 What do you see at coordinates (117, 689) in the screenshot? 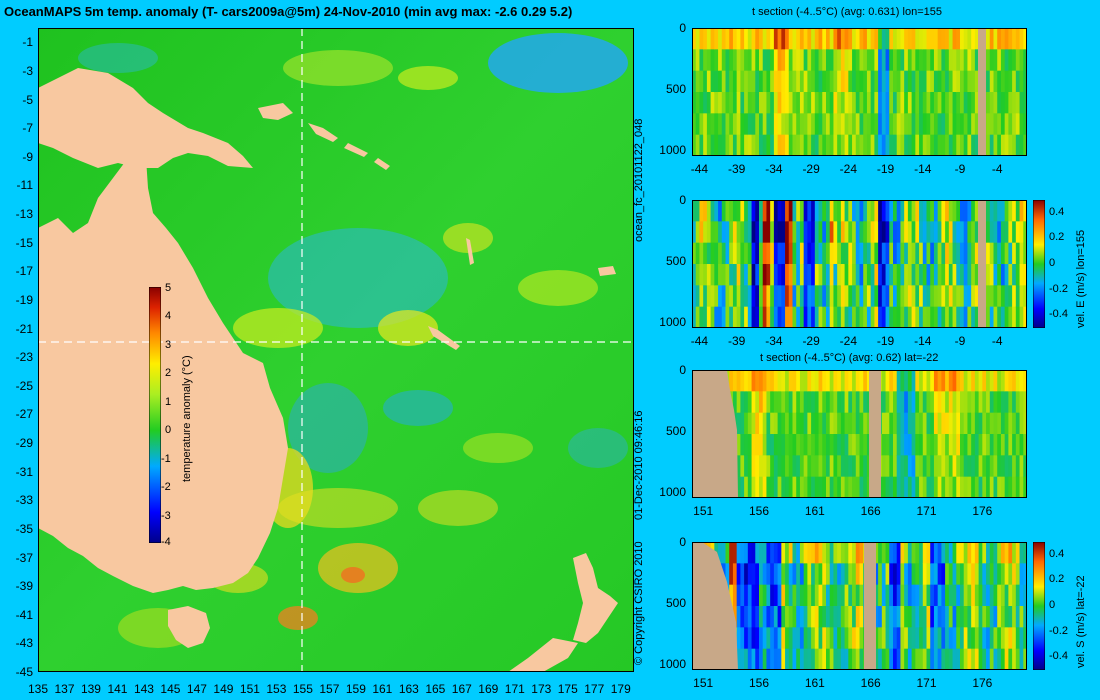
I see `x-tick-label: 141` at bounding box center [117, 689].